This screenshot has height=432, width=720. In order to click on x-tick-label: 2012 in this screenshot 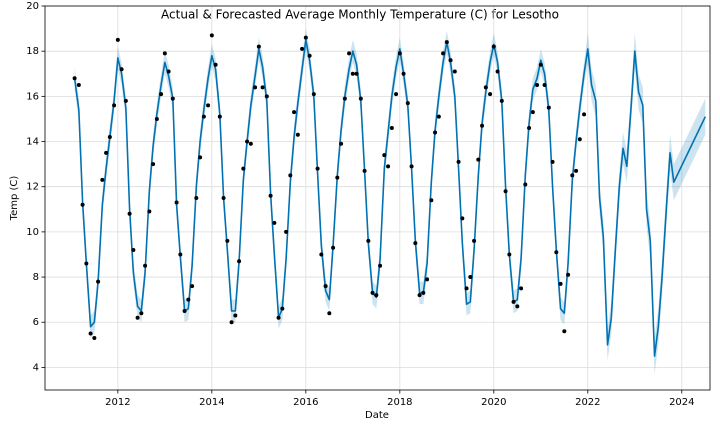, I will do `click(117, 402)`.